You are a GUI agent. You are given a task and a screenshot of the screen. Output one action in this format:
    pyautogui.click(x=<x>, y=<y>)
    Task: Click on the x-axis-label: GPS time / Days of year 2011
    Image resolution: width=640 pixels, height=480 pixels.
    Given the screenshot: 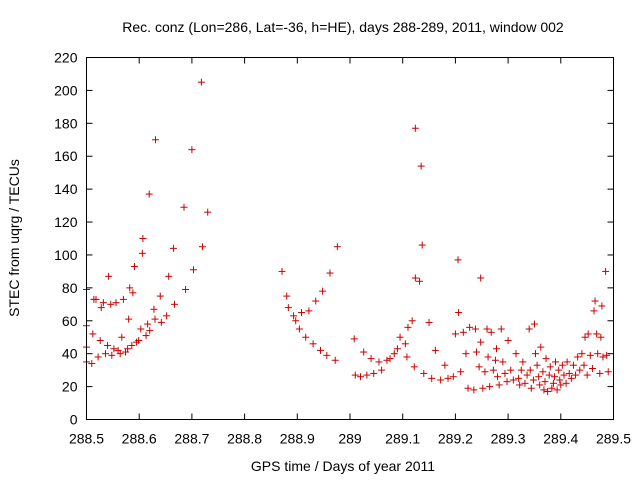 What is the action you would take?
    pyautogui.click(x=343, y=466)
    